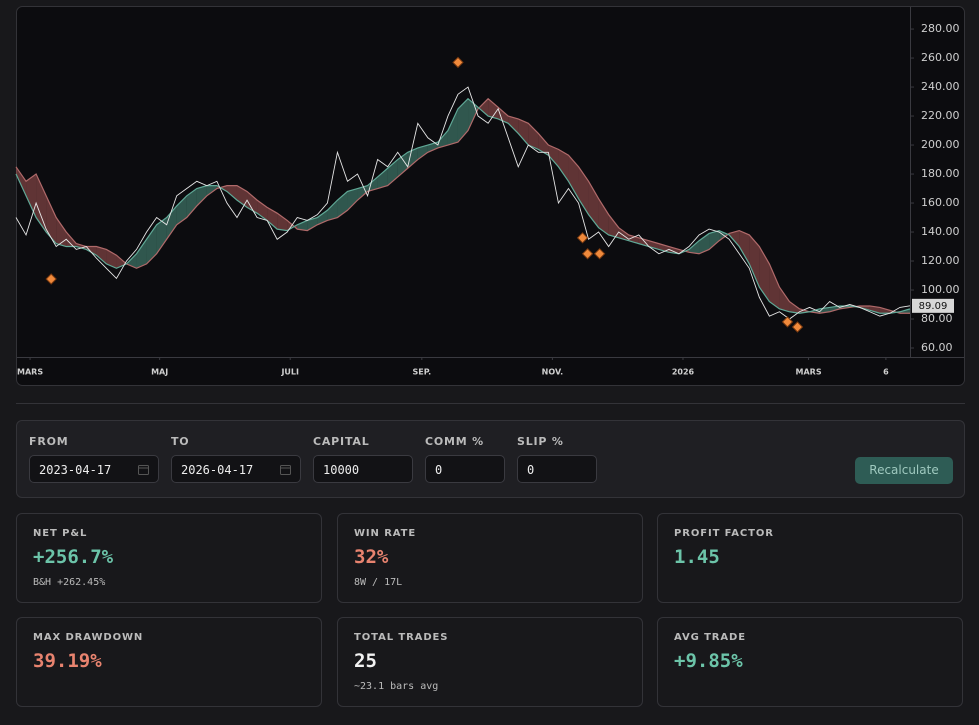 This screenshot has width=979, height=725. Describe the element at coordinates (365, 661) in the screenshot. I see `stat-value: 25` at that location.